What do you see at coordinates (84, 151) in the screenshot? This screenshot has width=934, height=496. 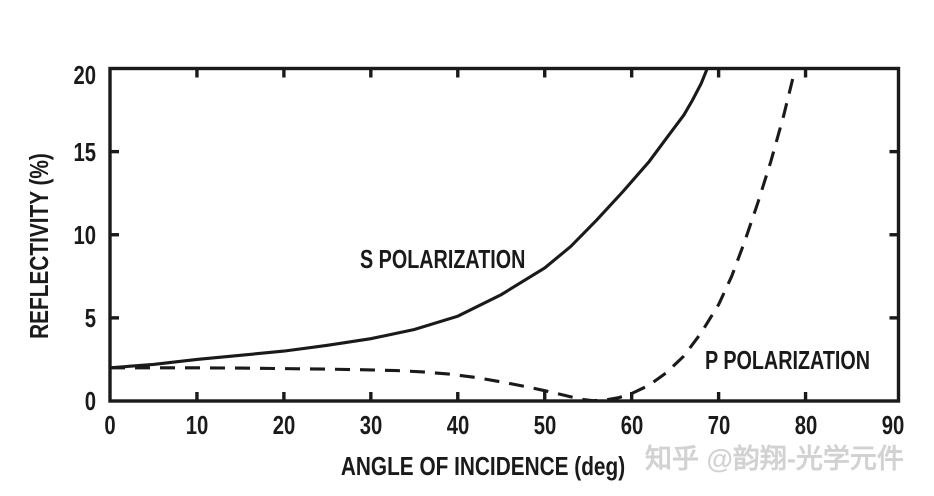 I see `y-tick-label: 15` at bounding box center [84, 151].